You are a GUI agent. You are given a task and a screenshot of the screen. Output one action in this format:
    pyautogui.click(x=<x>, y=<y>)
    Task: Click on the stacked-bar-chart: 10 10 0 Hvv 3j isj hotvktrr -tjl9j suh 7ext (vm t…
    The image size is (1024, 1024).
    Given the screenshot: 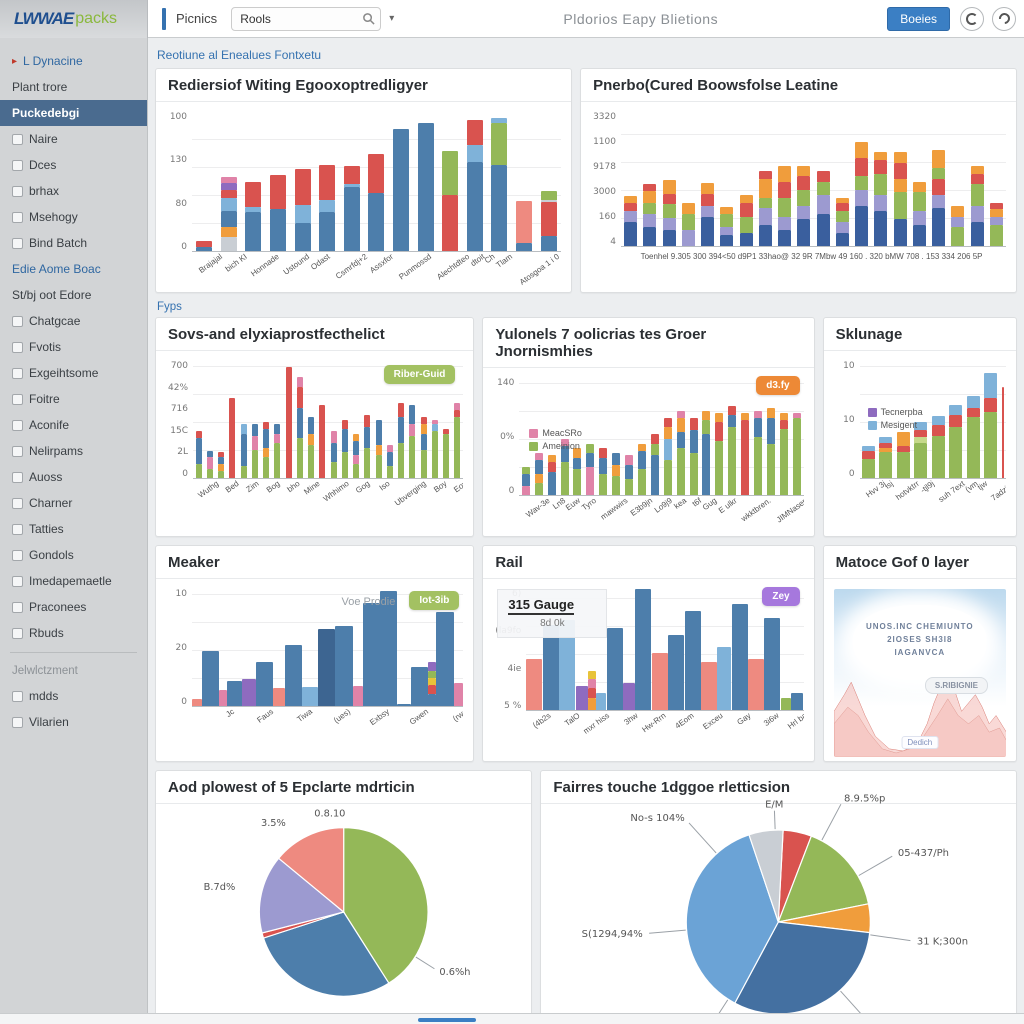 What is the action you would take?
    pyautogui.click(x=924, y=433)
    